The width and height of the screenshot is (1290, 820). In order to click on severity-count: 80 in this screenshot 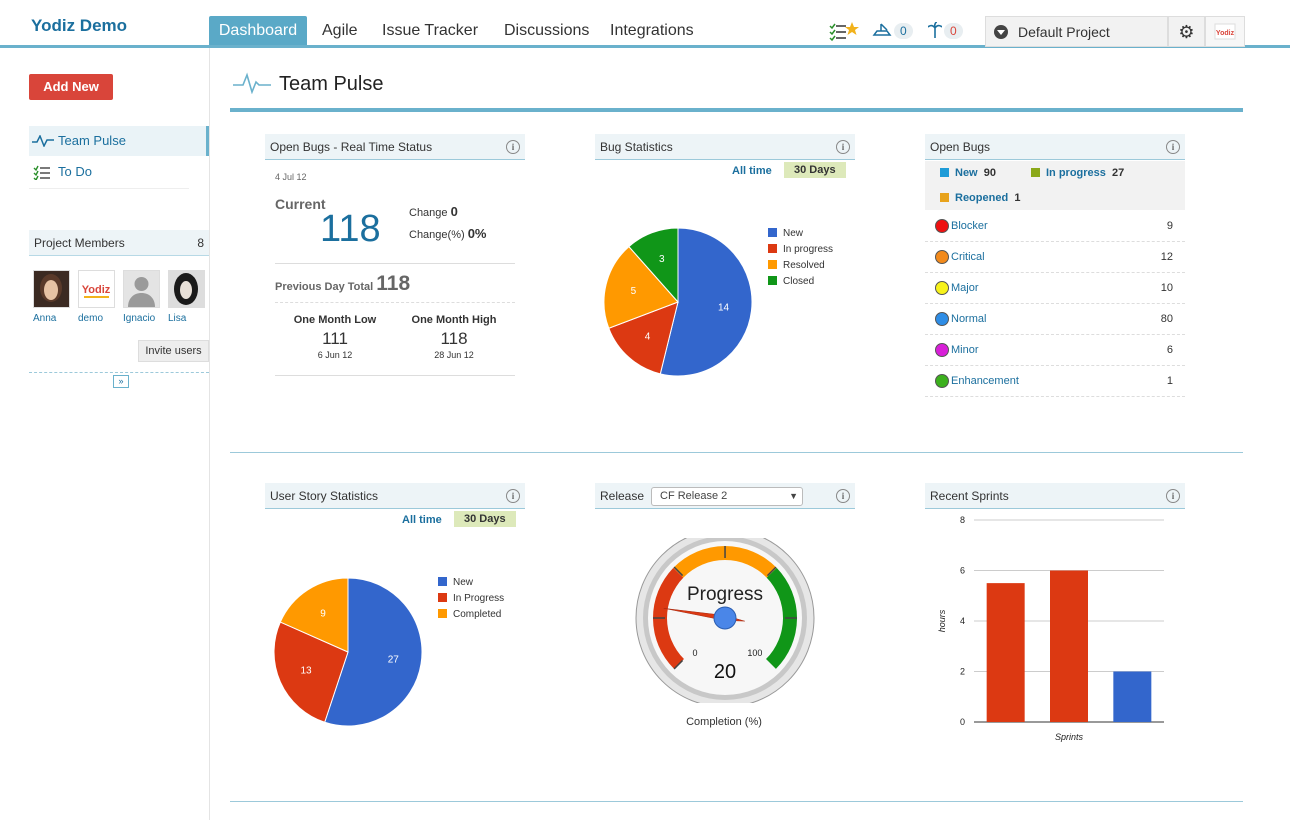, I will do `click(1166, 319)`.